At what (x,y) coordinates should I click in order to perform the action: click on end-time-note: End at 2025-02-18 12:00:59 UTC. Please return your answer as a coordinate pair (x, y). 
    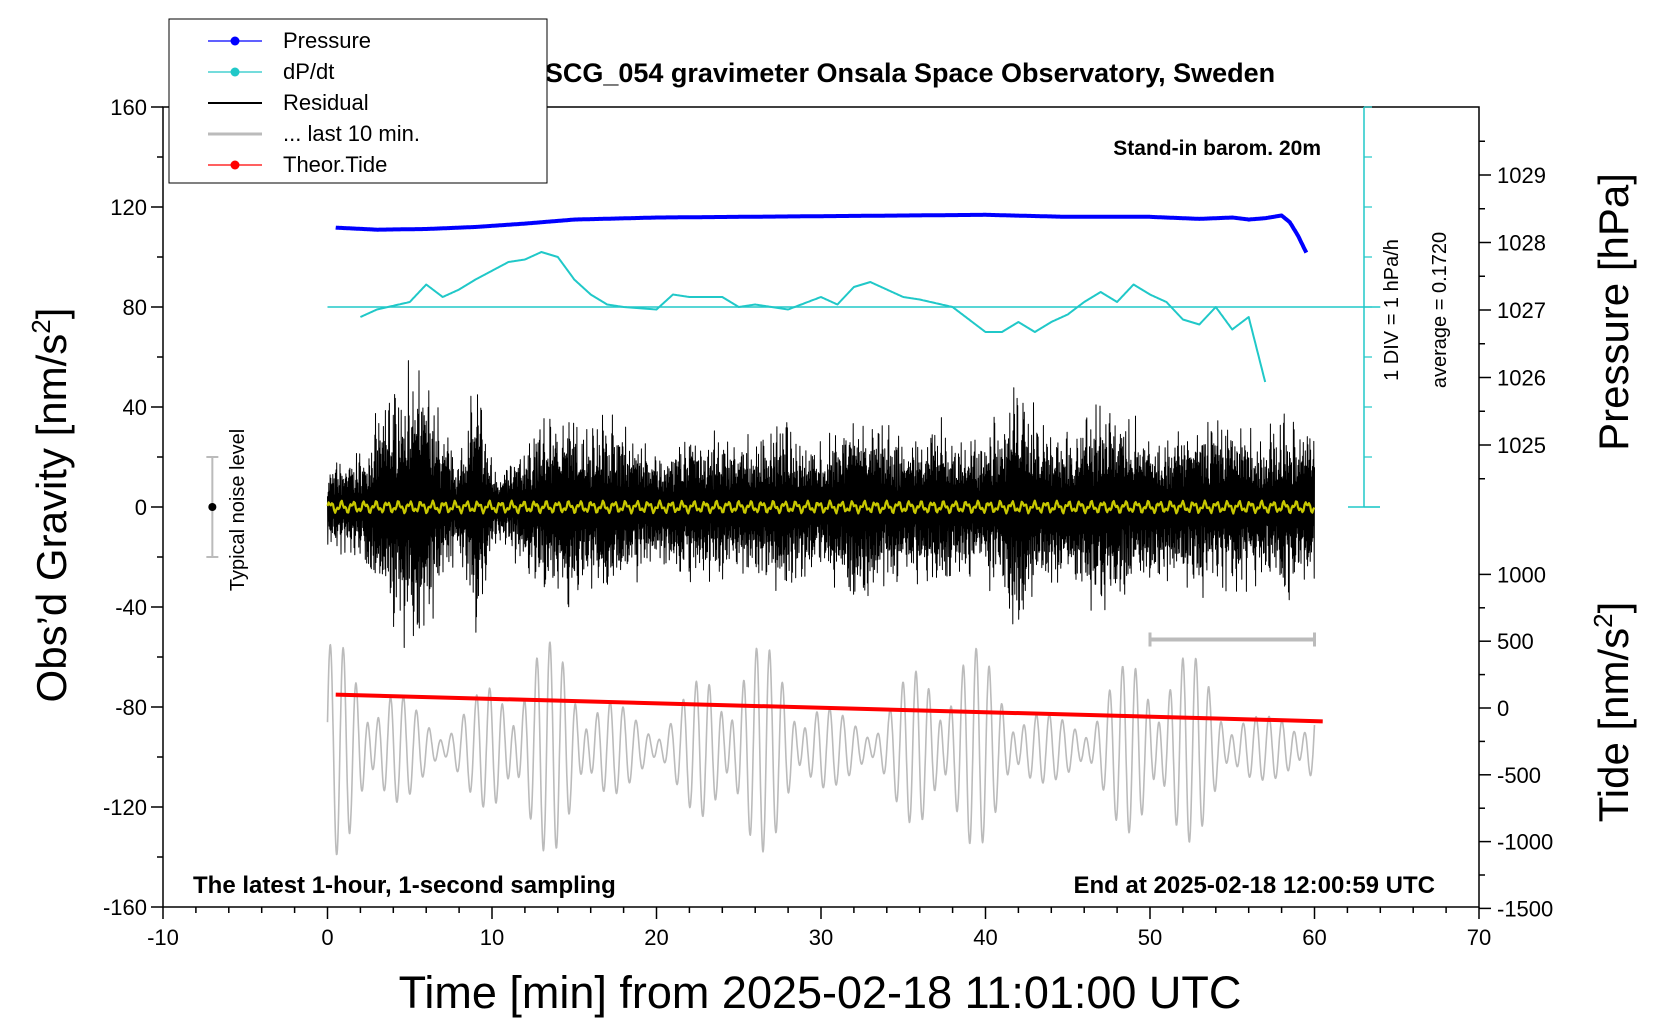
    Looking at the image, I should click on (1255, 885).